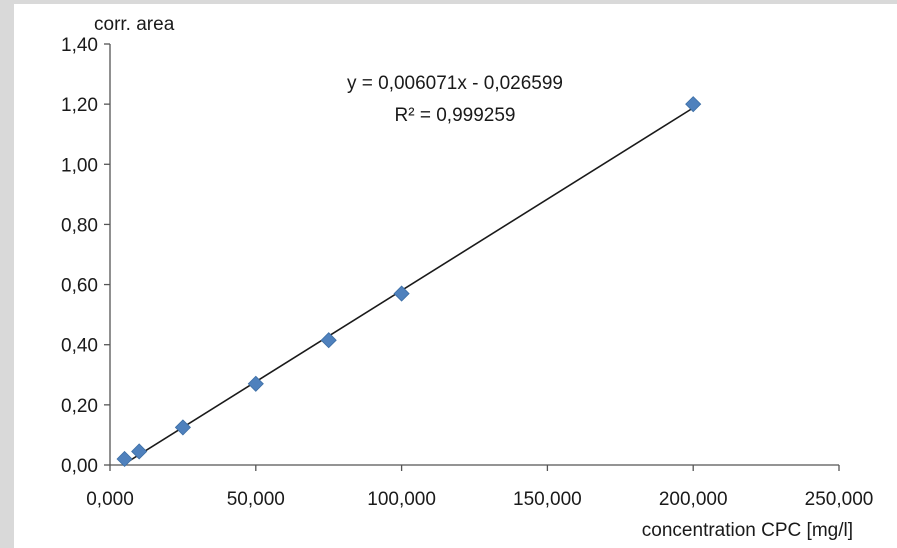  I want to click on x-tick-label: 100,000, so click(401, 499).